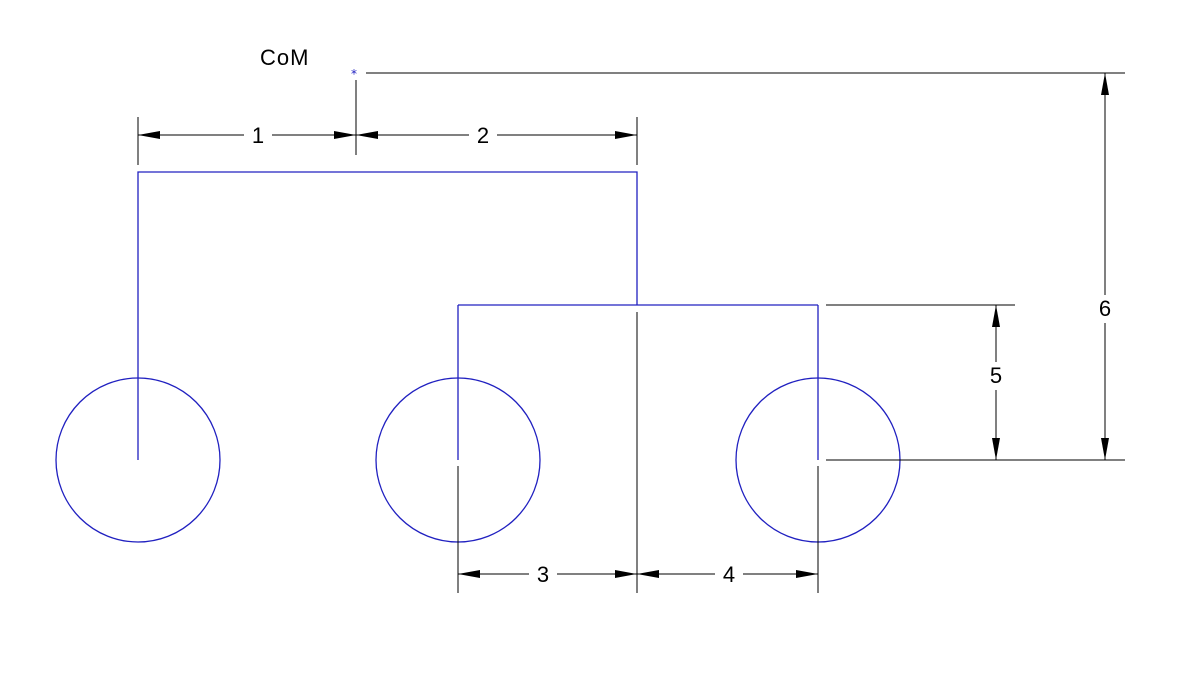 The height and width of the screenshot is (673, 1196). Describe the element at coordinates (1105, 266) in the screenshot. I see `dimension-6: 6` at that location.